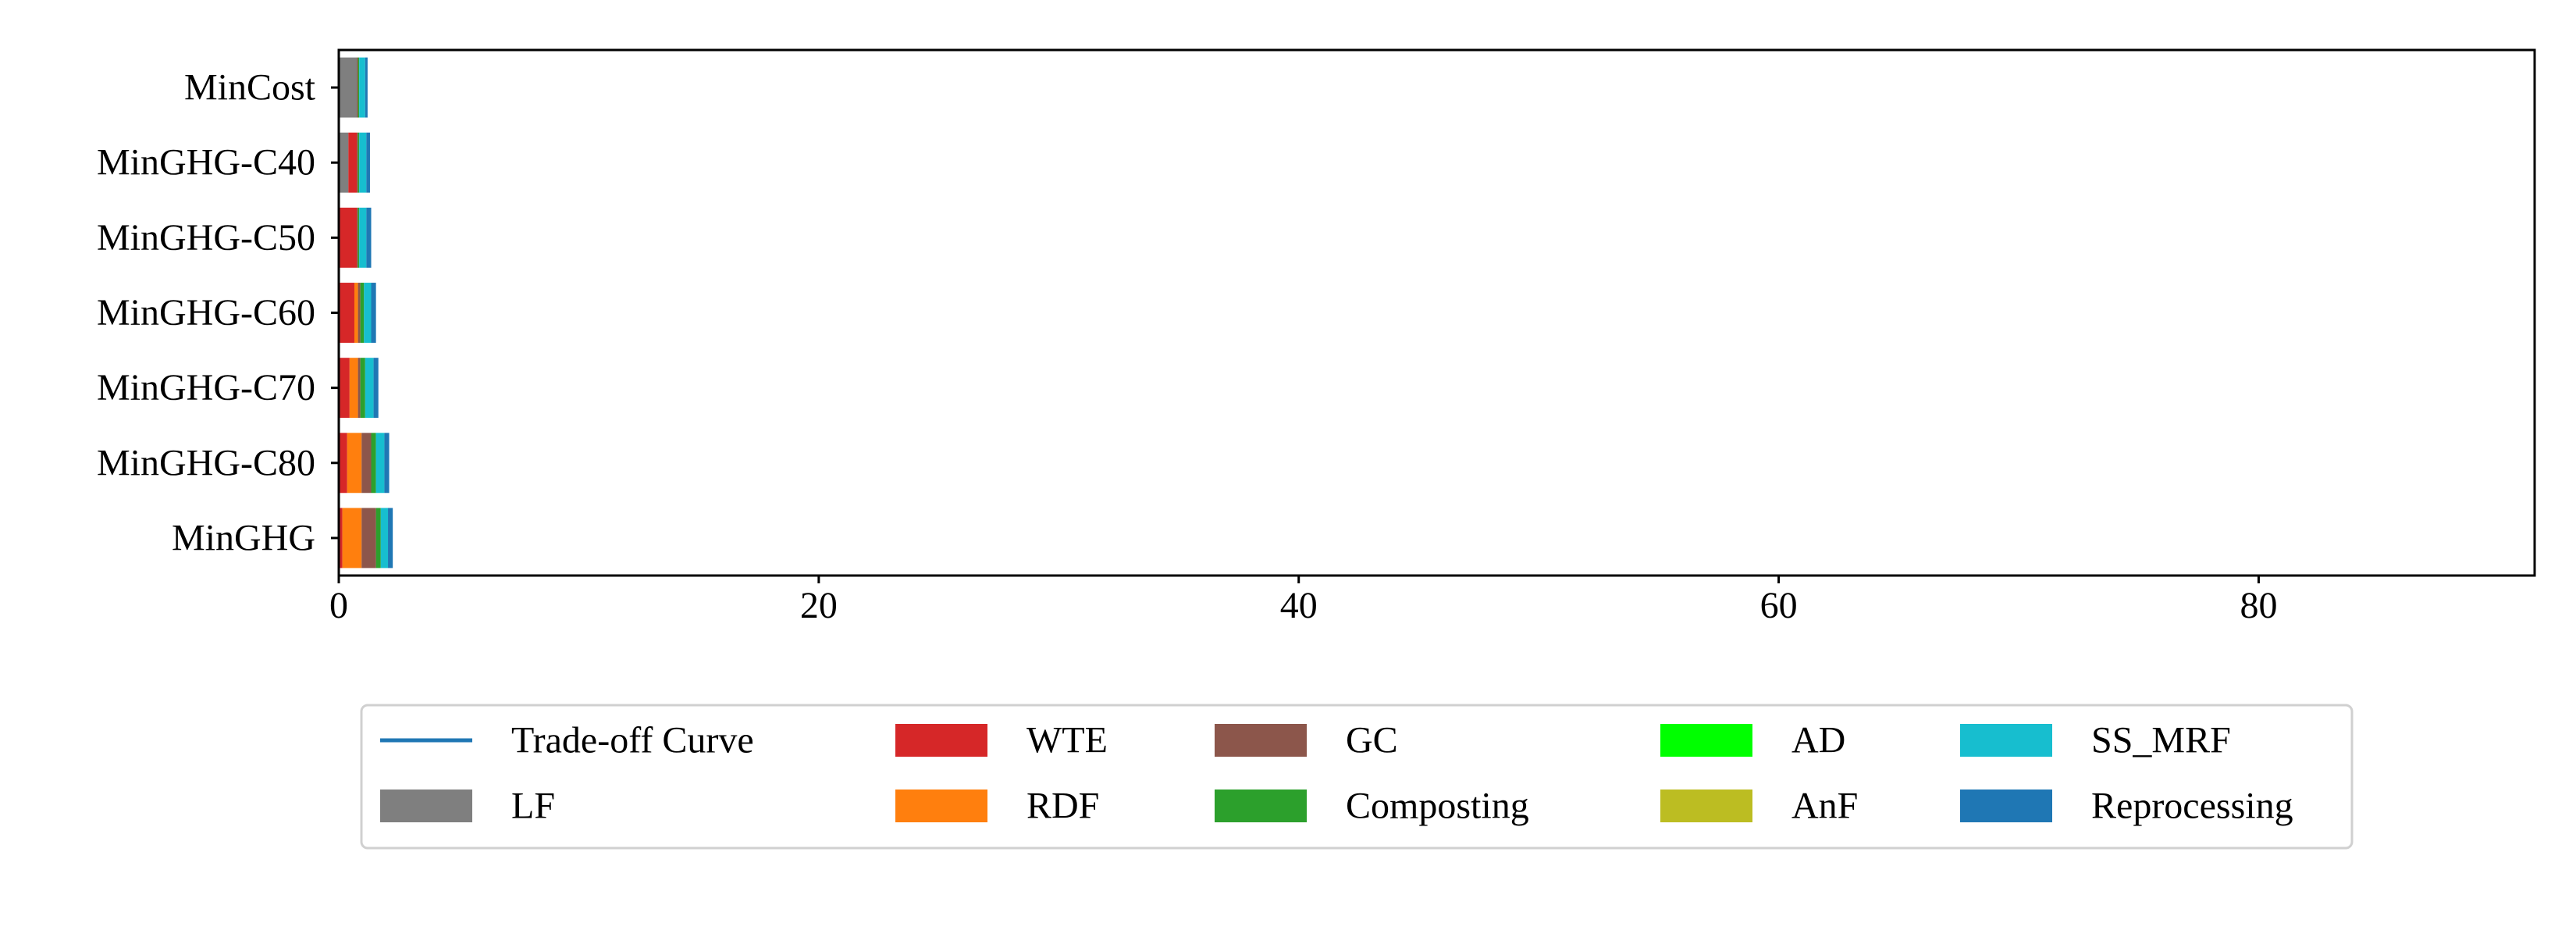  I want to click on legend-swatch-lf, so click(426, 806).